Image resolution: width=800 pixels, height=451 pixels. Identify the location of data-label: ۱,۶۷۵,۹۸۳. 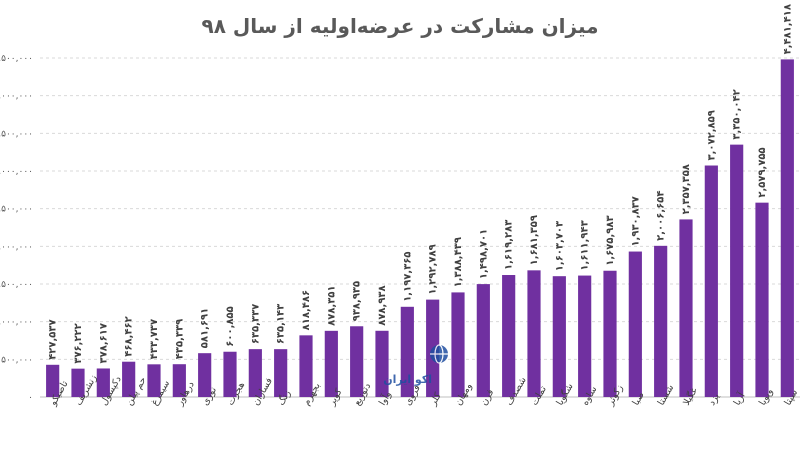
(610, 240).